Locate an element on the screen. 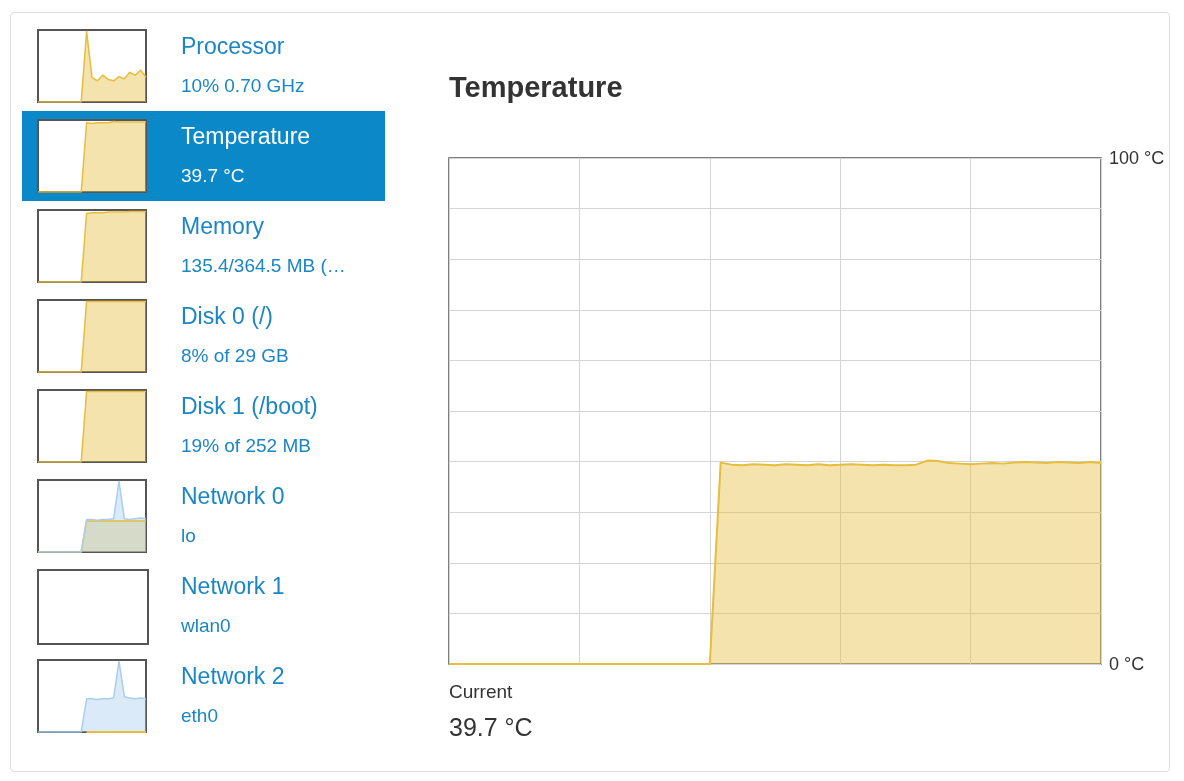 This screenshot has height=781, width=1184. y-tick-label: 100 °C is located at coordinates (1137, 158).